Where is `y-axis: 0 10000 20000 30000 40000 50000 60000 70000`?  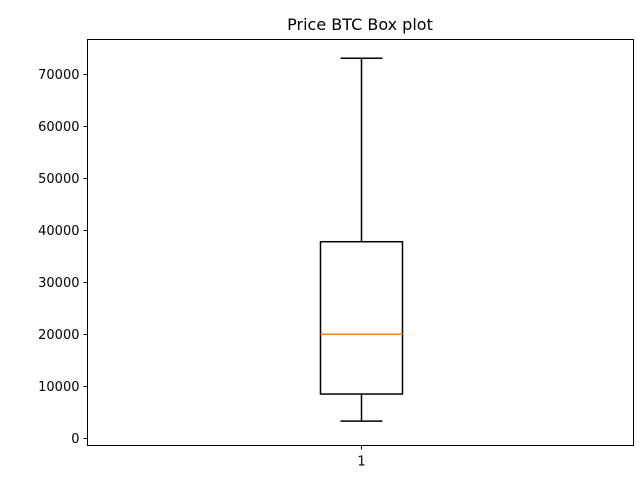 y-axis: 0 10000 20000 30000 40000 50000 60000 70000 is located at coordinates (63, 257).